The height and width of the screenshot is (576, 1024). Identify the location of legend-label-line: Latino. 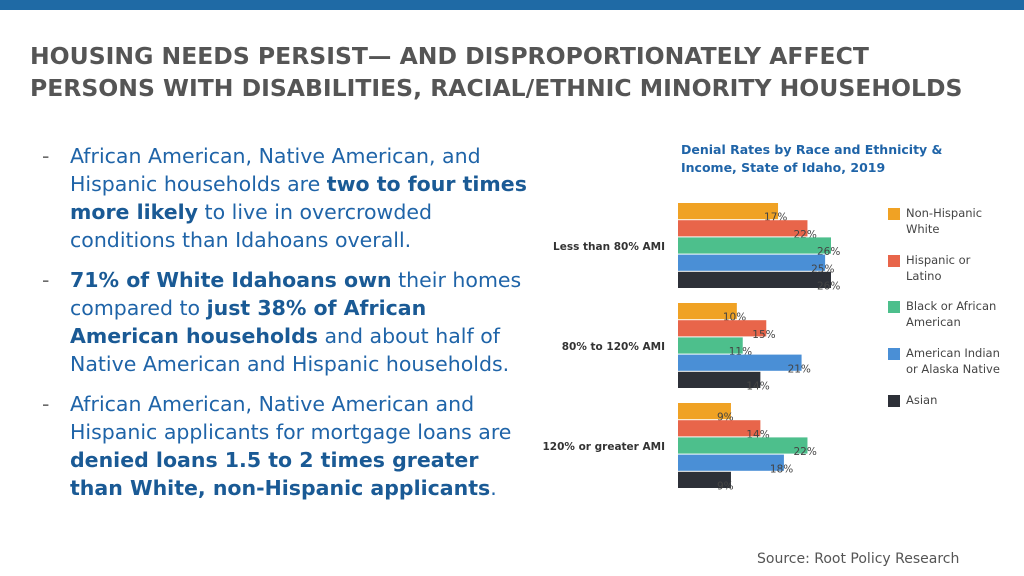
(924, 276).